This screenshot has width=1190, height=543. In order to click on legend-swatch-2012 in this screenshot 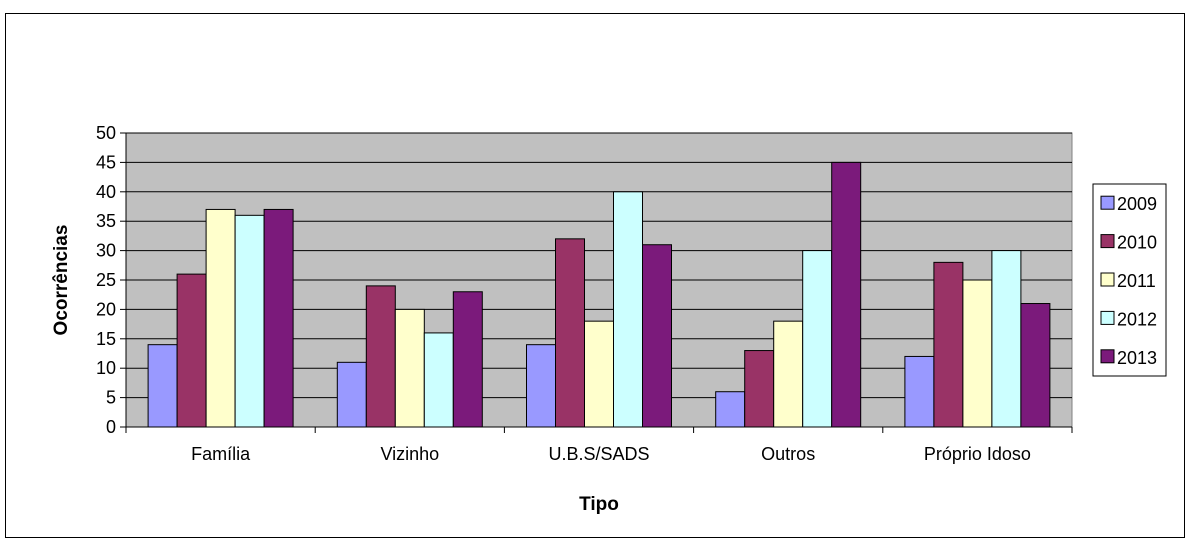, I will do `click(1107, 317)`.